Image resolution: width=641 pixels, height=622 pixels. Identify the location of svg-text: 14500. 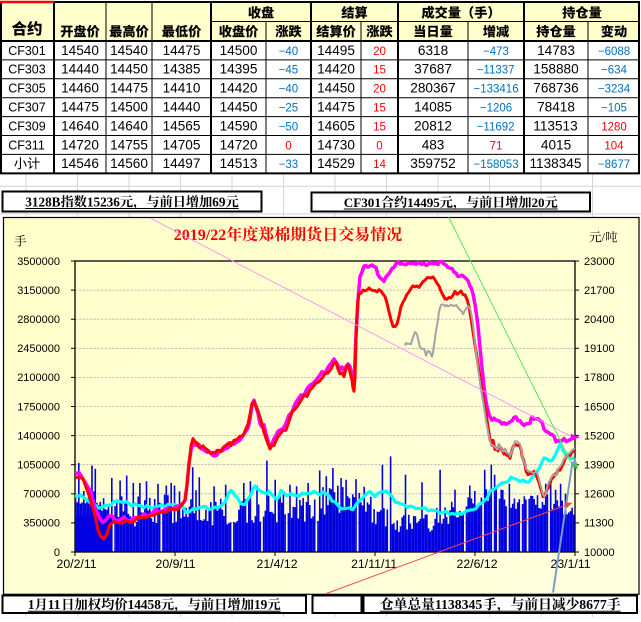
(129, 107).